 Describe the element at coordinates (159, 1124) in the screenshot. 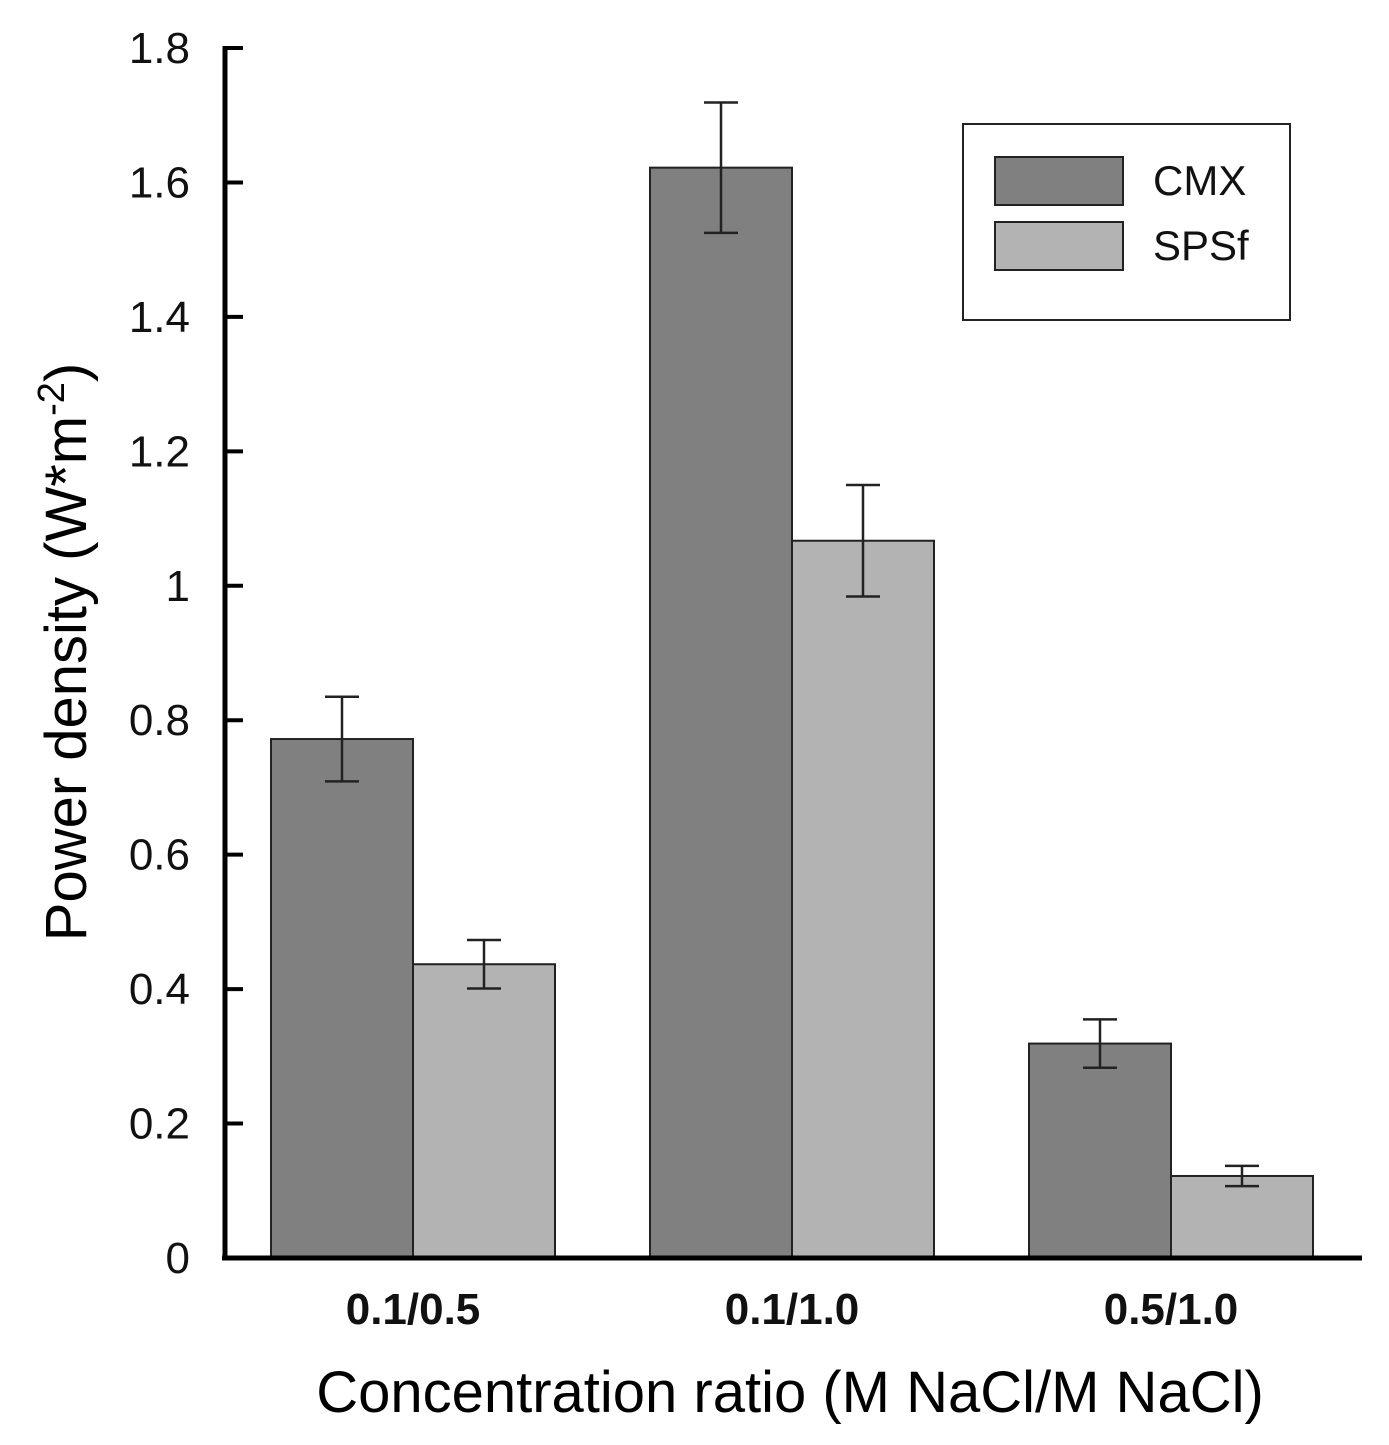

I see `y-tick-label: 0.2` at that location.